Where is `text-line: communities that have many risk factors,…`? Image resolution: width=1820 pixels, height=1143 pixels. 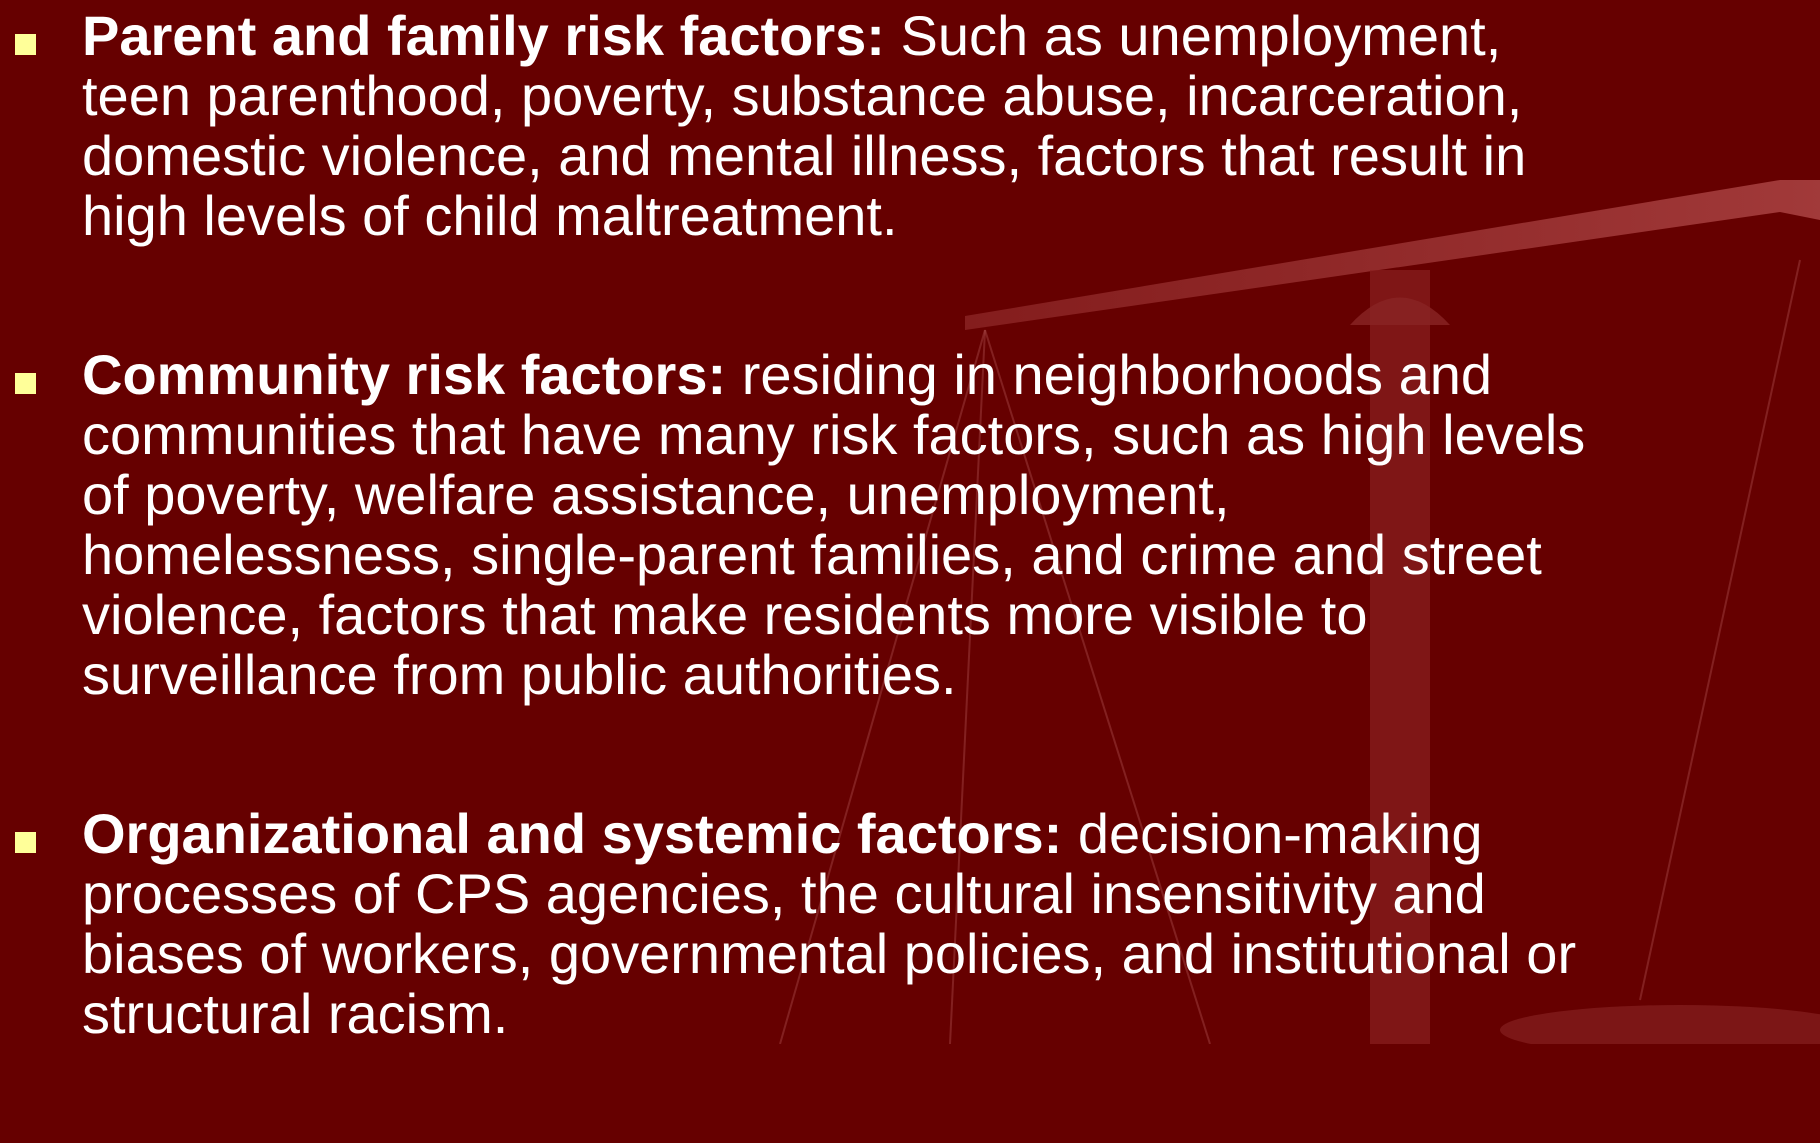
text-line: communities that have many risk factors,… is located at coordinates (951, 435).